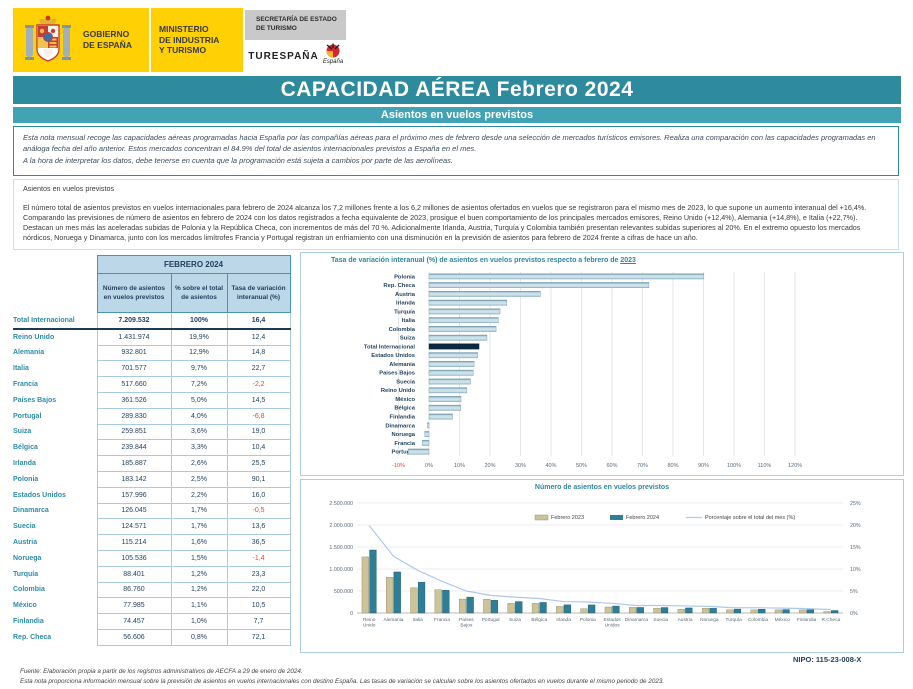 The image size is (913, 689). Describe the element at coordinates (199, 621) in the screenshot. I see `table-cell-share: 1,0%` at that location.